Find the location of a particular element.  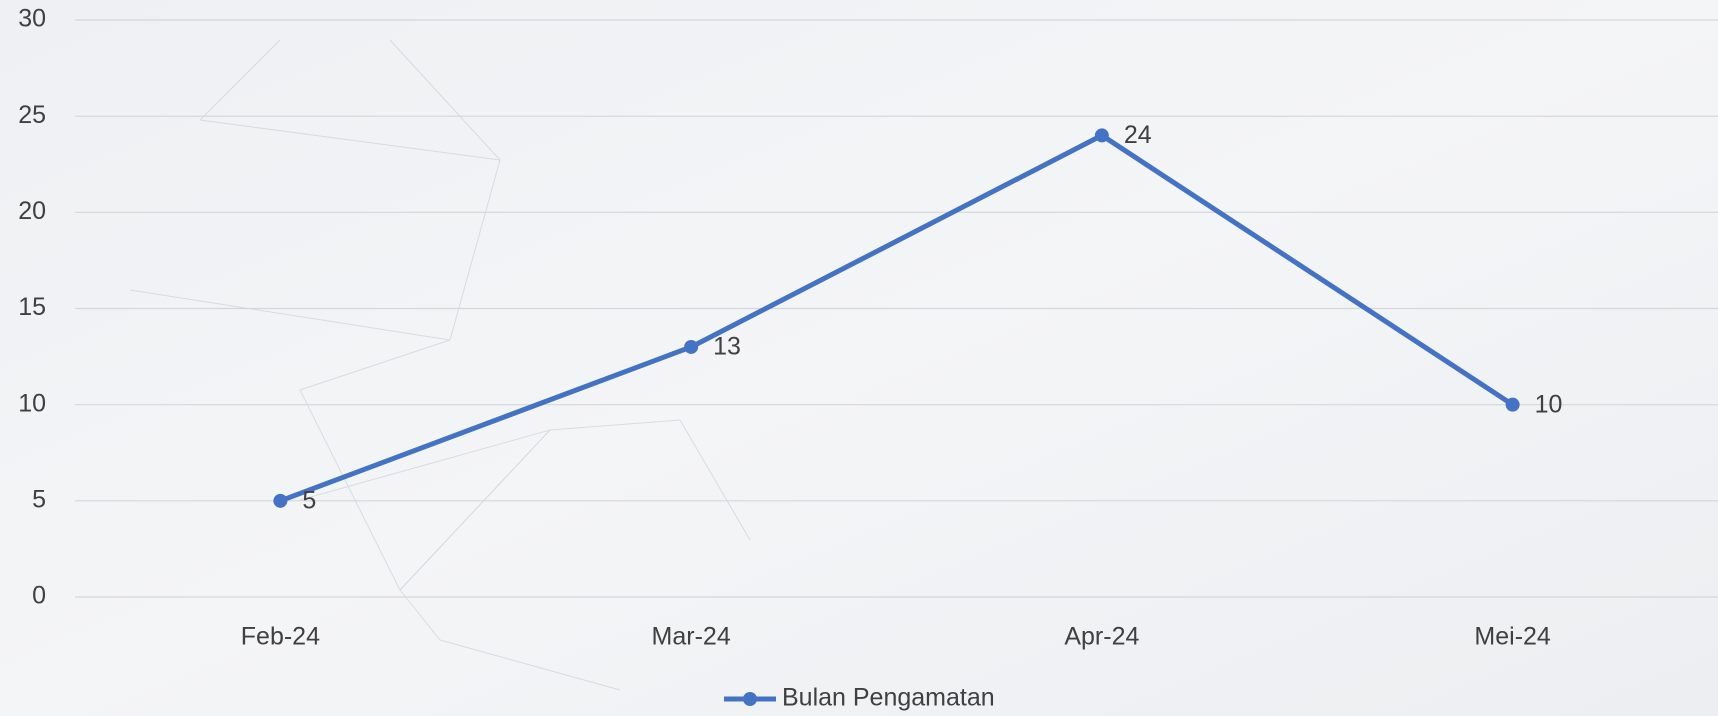

data-label: 24 is located at coordinates (1138, 135).